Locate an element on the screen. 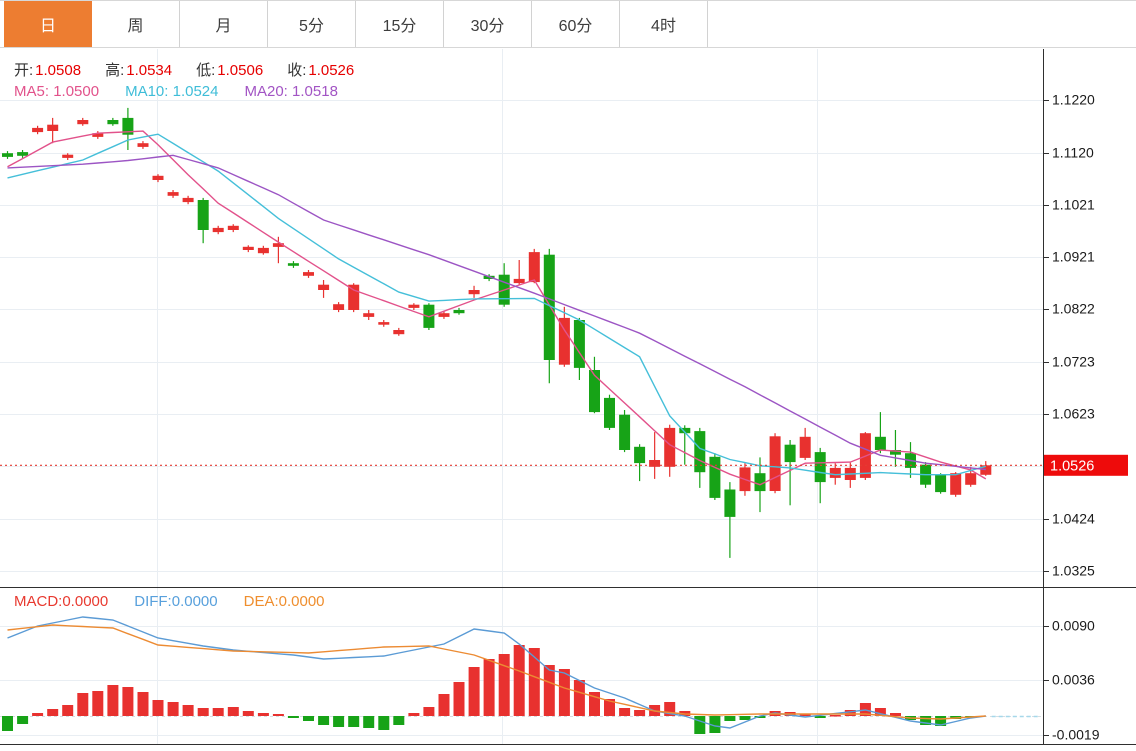  svg-text: 1.0723 is located at coordinates (1073, 362).